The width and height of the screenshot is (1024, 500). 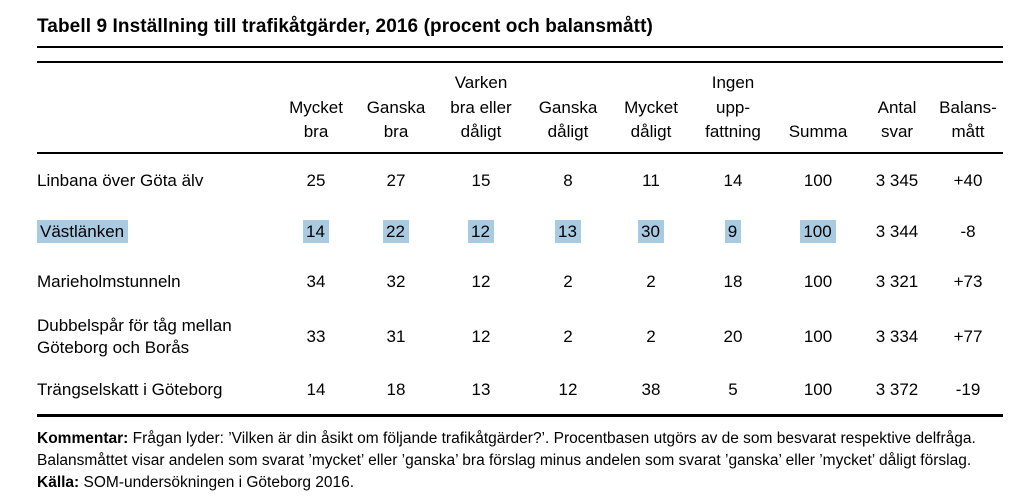 What do you see at coordinates (568, 180) in the screenshot?
I see `cell: 8` at bounding box center [568, 180].